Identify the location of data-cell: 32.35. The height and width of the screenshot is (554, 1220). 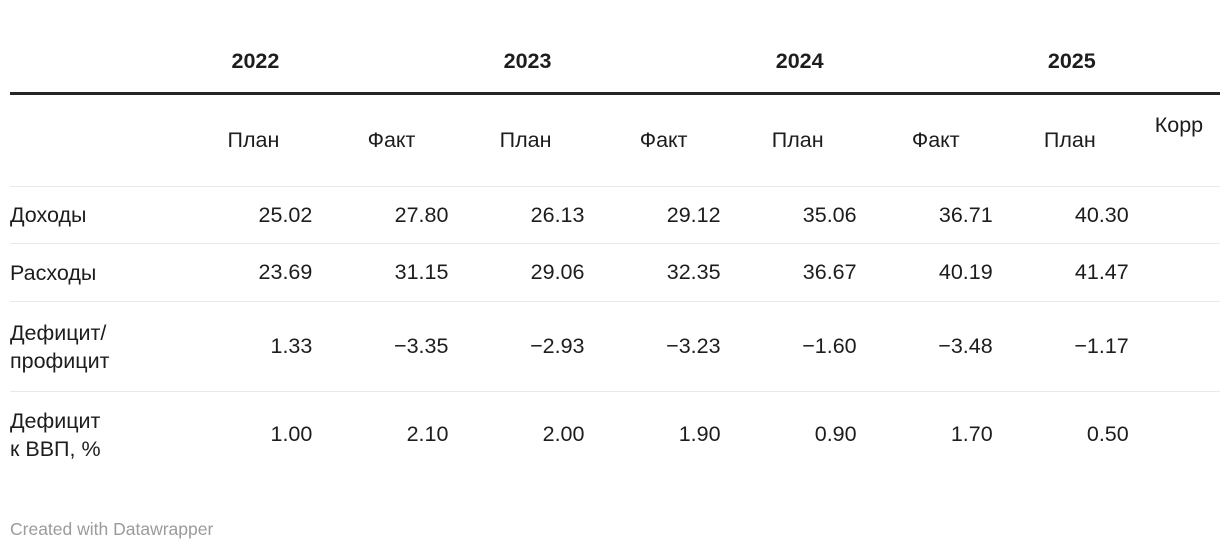
(652, 272).